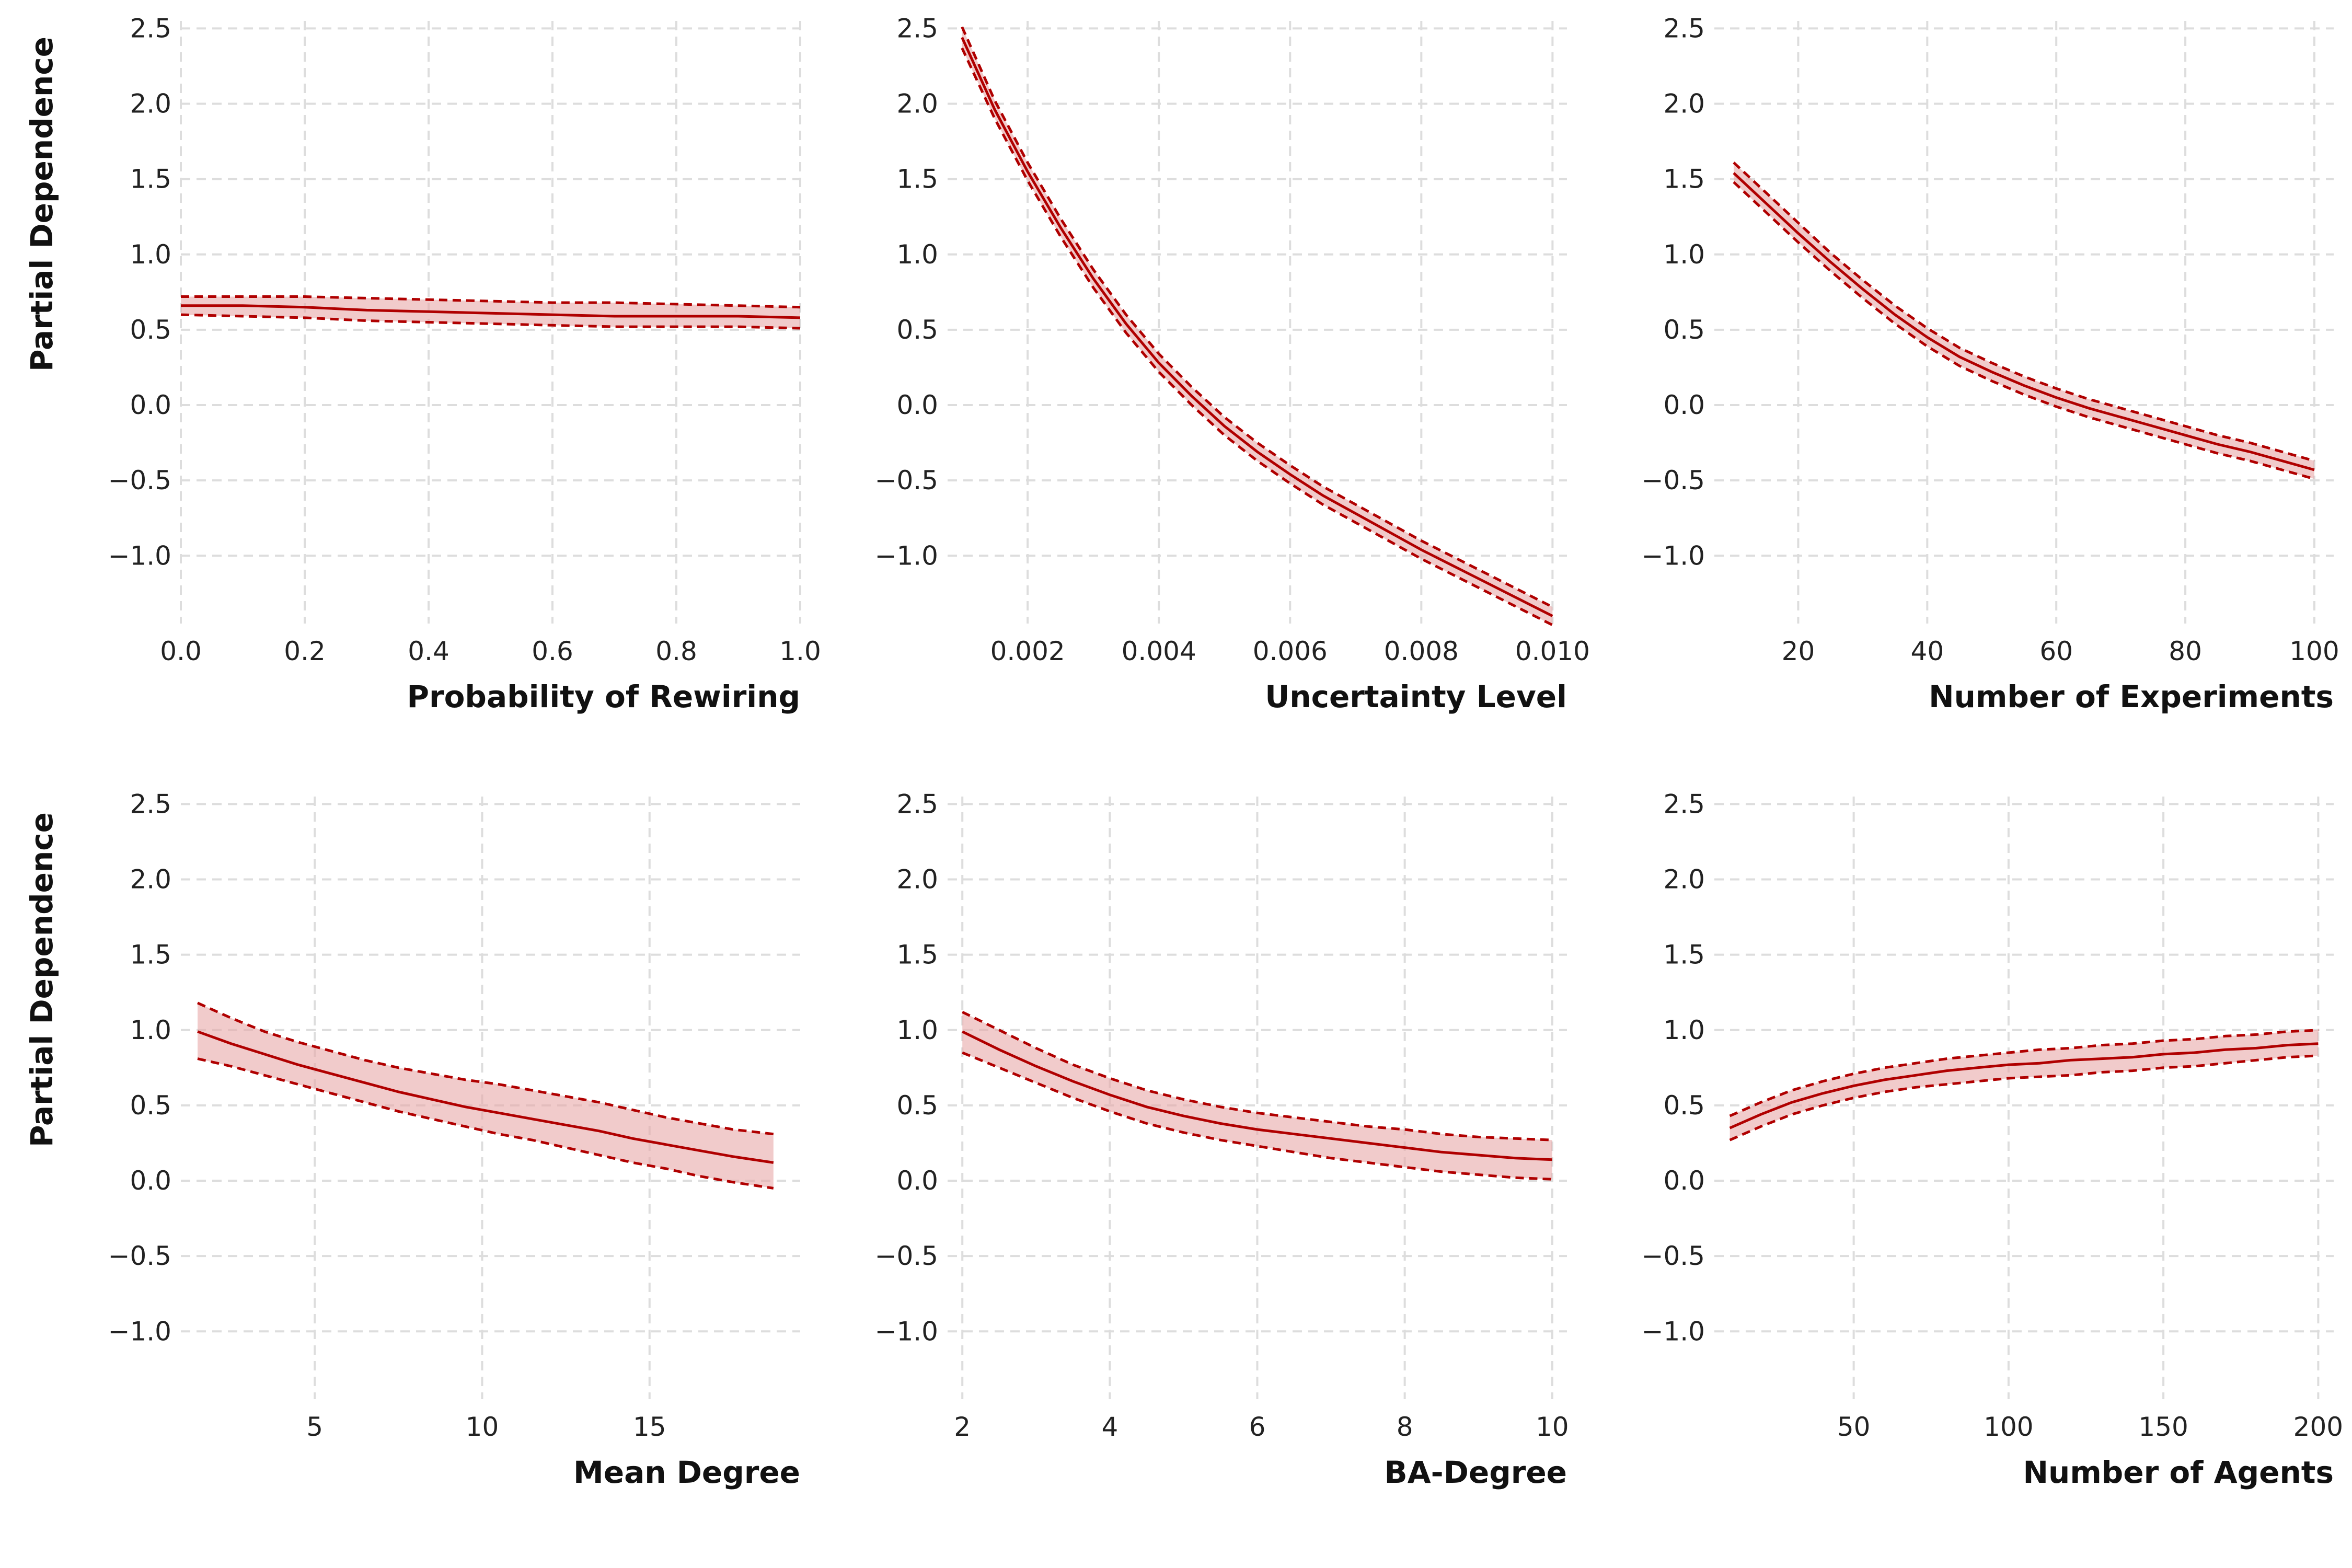  I want to click on x-tick-label: 5, so click(314, 1427).